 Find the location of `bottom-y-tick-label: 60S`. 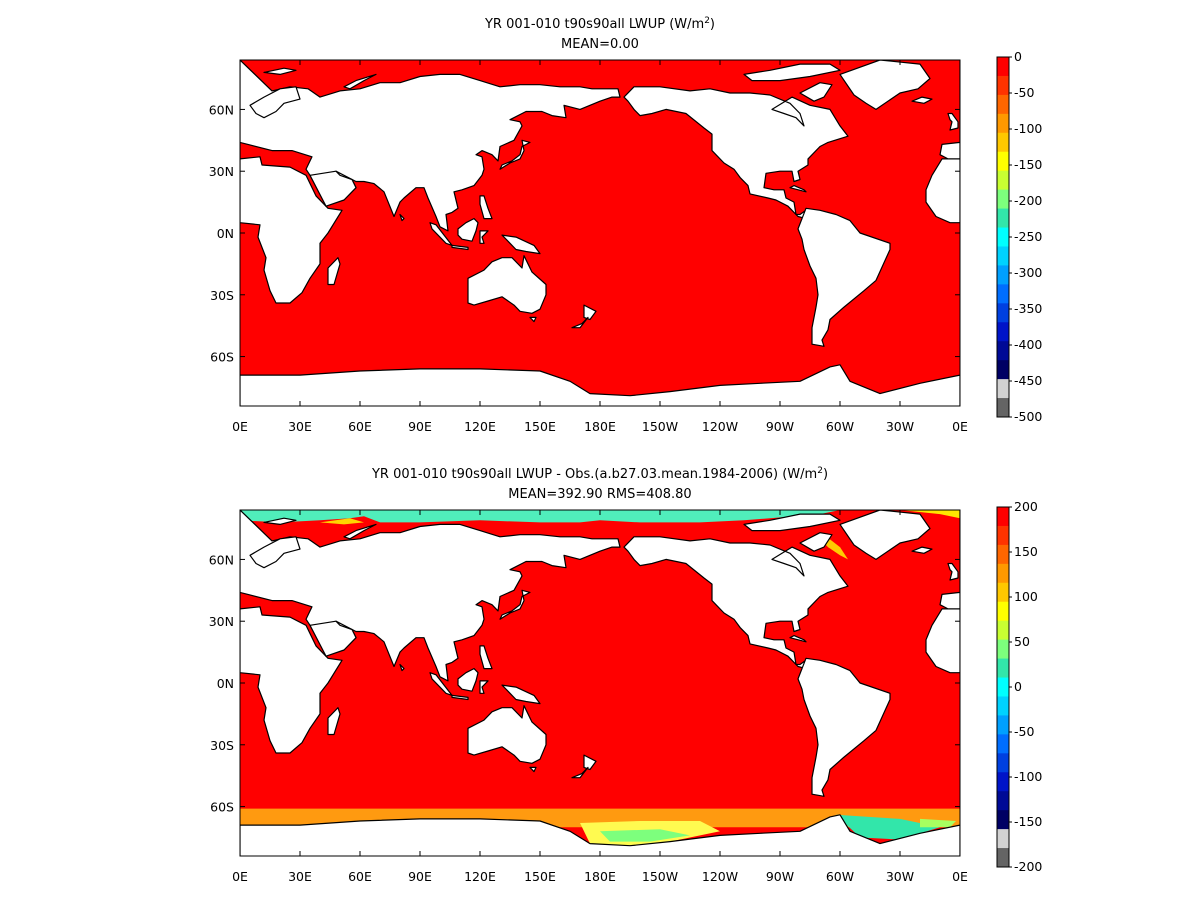

bottom-y-tick-label: 60S is located at coordinates (222, 807).